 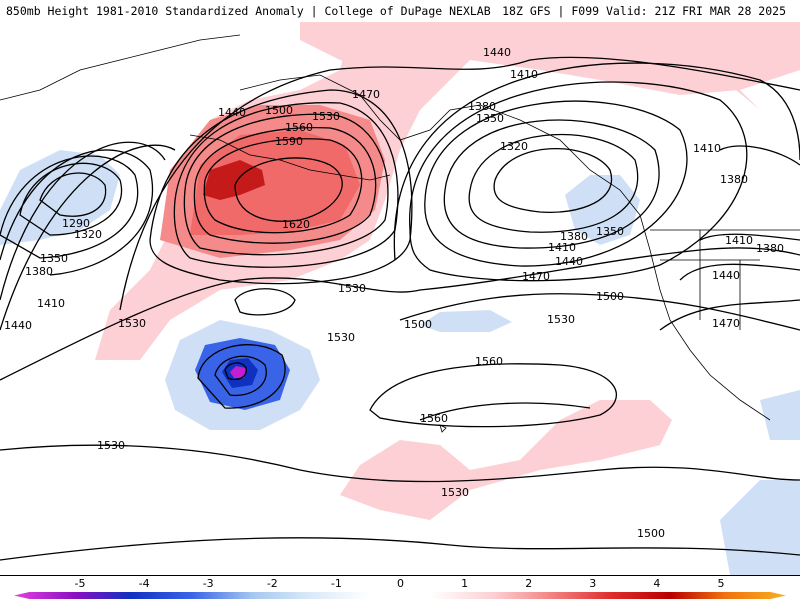 I want to click on contour-1350-ne, so click(x=553, y=183).